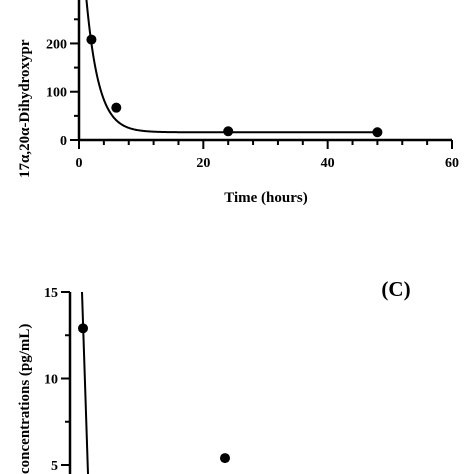 This screenshot has height=474, width=474. I want to click on x-tick-label: 0, so click(79, 163).